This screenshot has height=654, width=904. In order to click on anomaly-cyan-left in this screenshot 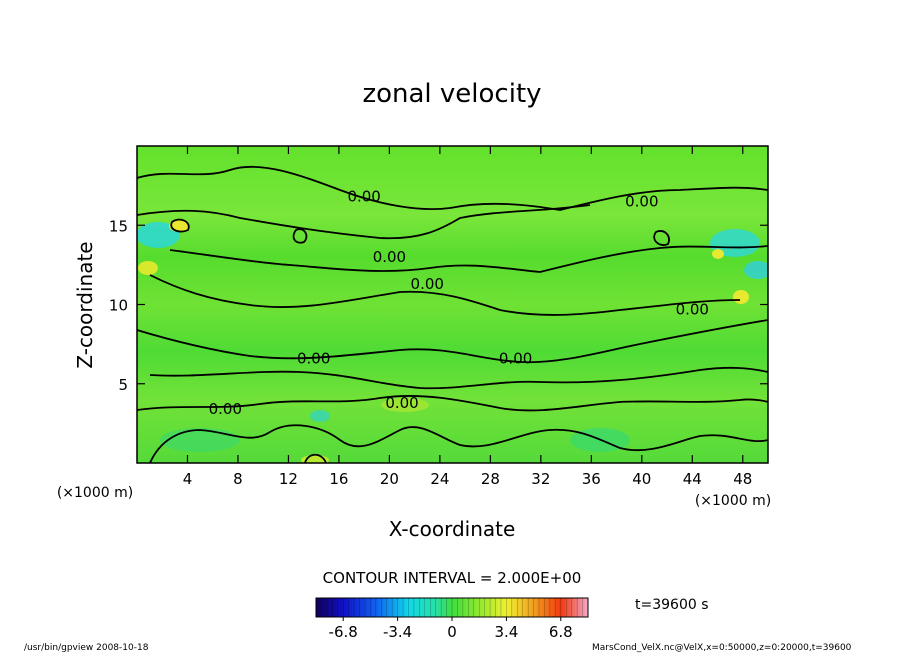, I will do `click(158, 235)`.